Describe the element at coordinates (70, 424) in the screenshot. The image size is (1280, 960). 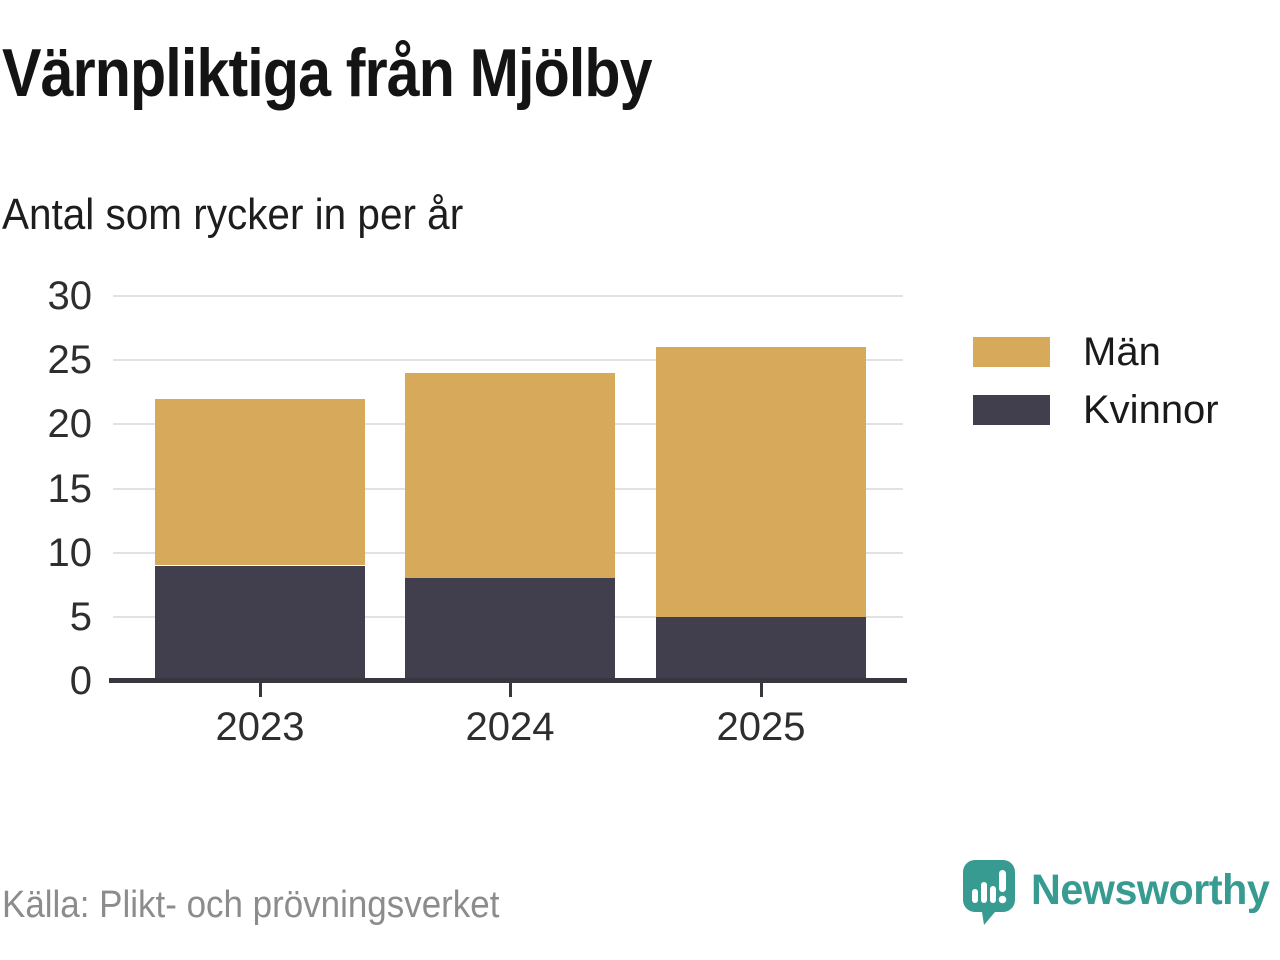
I see `y-axis-tick-label: 20` at that location.